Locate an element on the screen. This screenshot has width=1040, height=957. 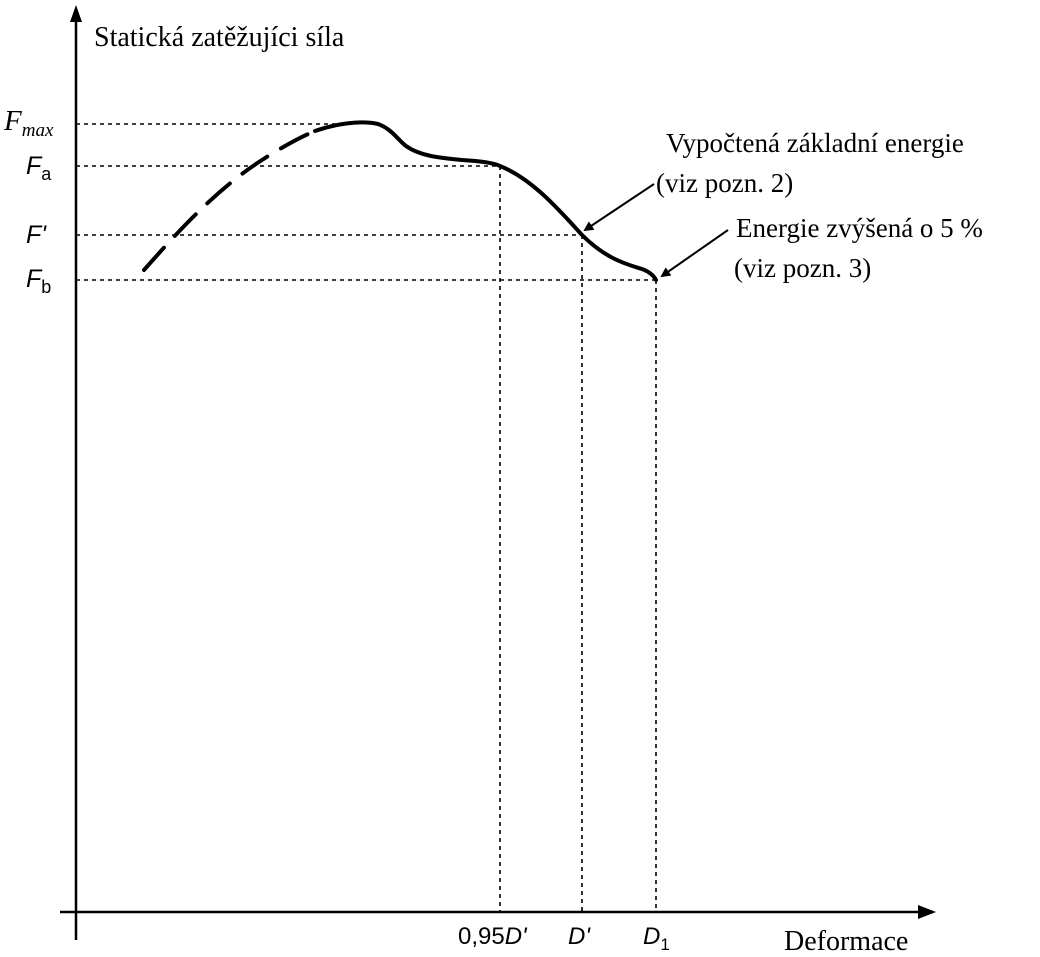
series-curve is located at coordinates (400, 201).